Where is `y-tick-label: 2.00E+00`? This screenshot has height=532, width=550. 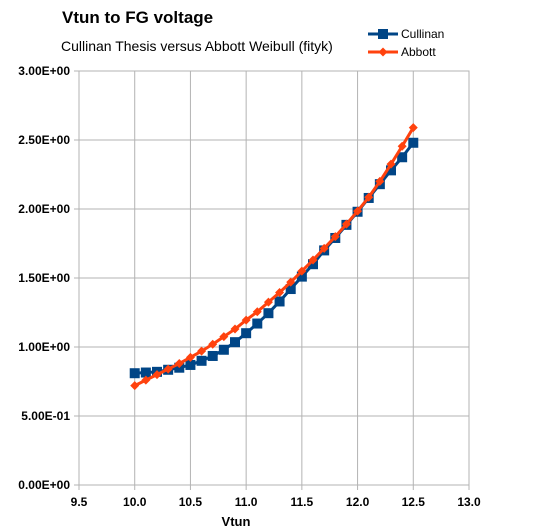 y-tick-label: 2.00E+00 is located at coordinates (44, 209).